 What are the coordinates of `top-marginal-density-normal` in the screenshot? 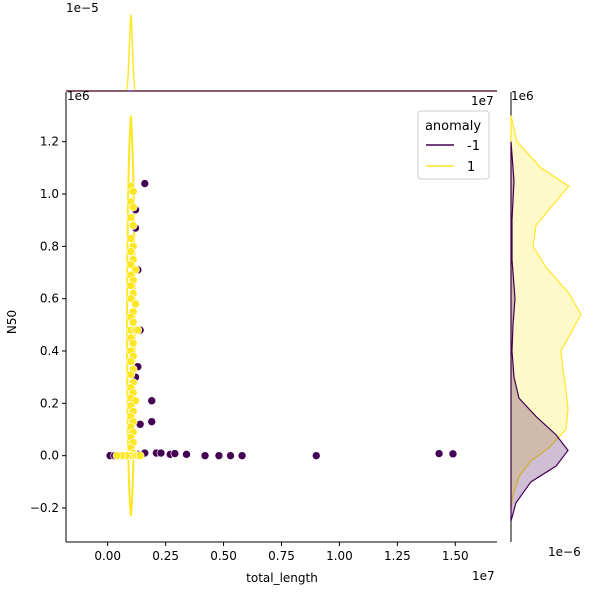 It's located at (281, 53).